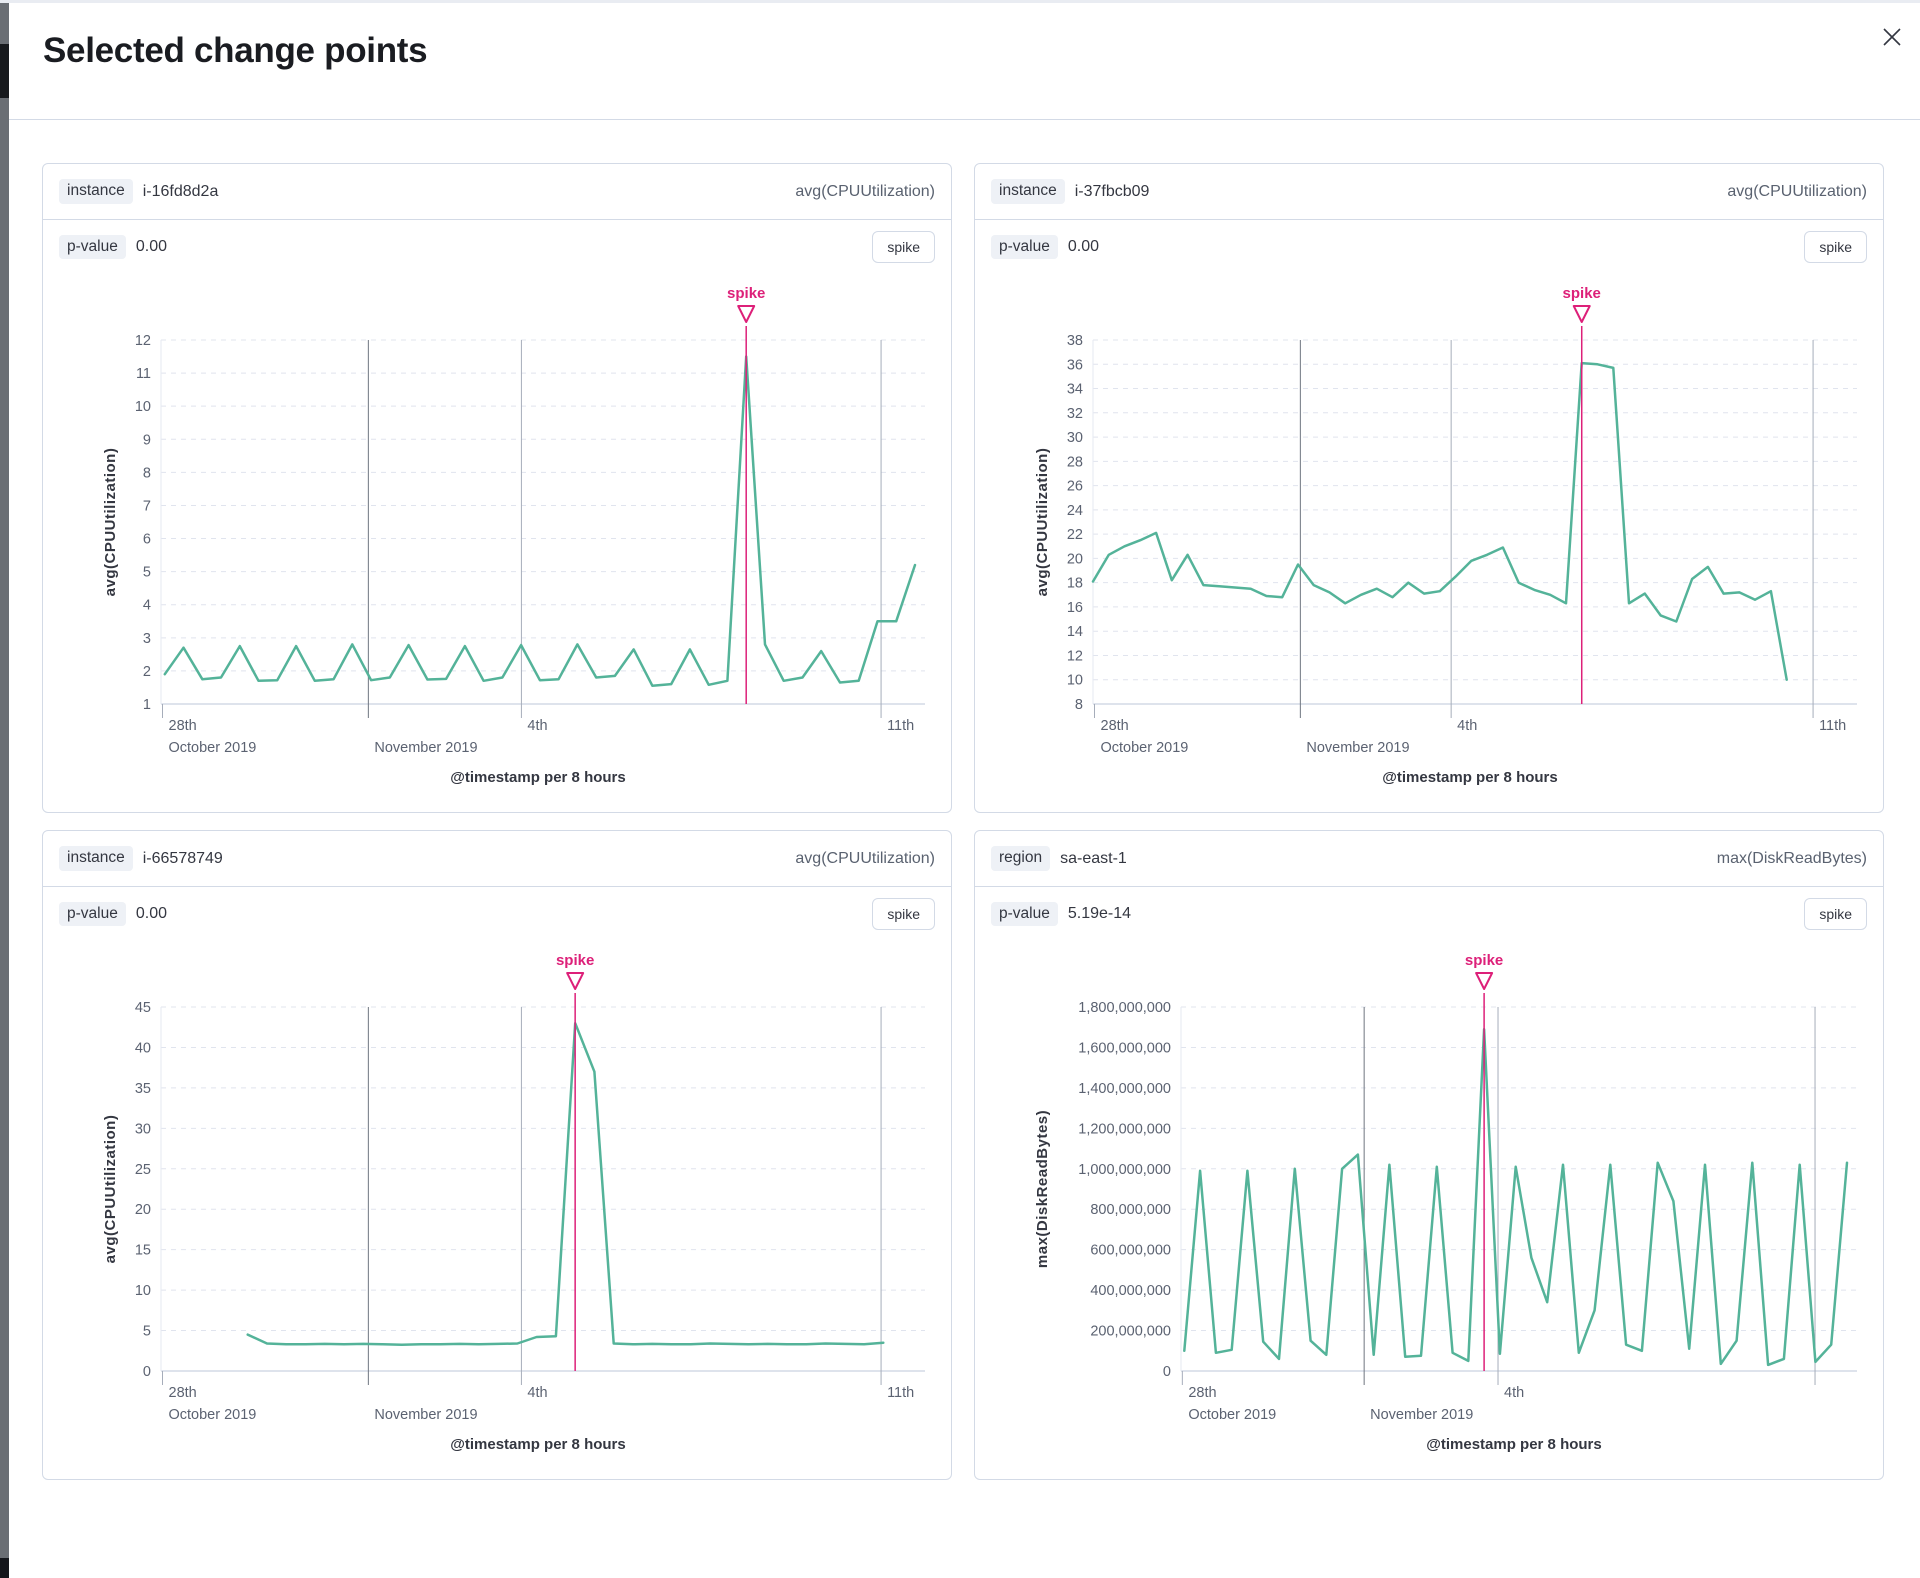  Describe the element at coordinates (1059, 858) in the screenshot. I see `split-field-group: region sa-east-1` at that location.